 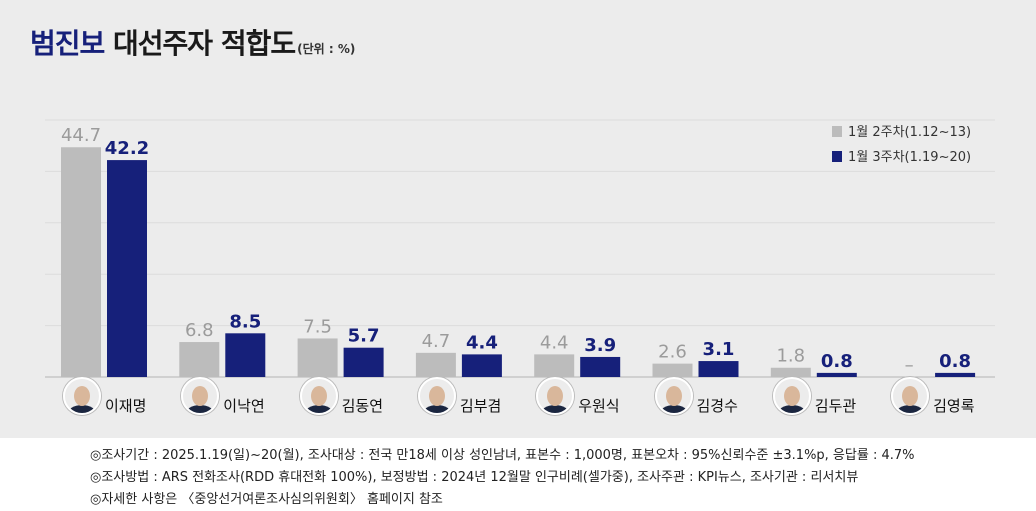 I want to click on data-label-week3-6: 0.8, so click(x=837, y=361).